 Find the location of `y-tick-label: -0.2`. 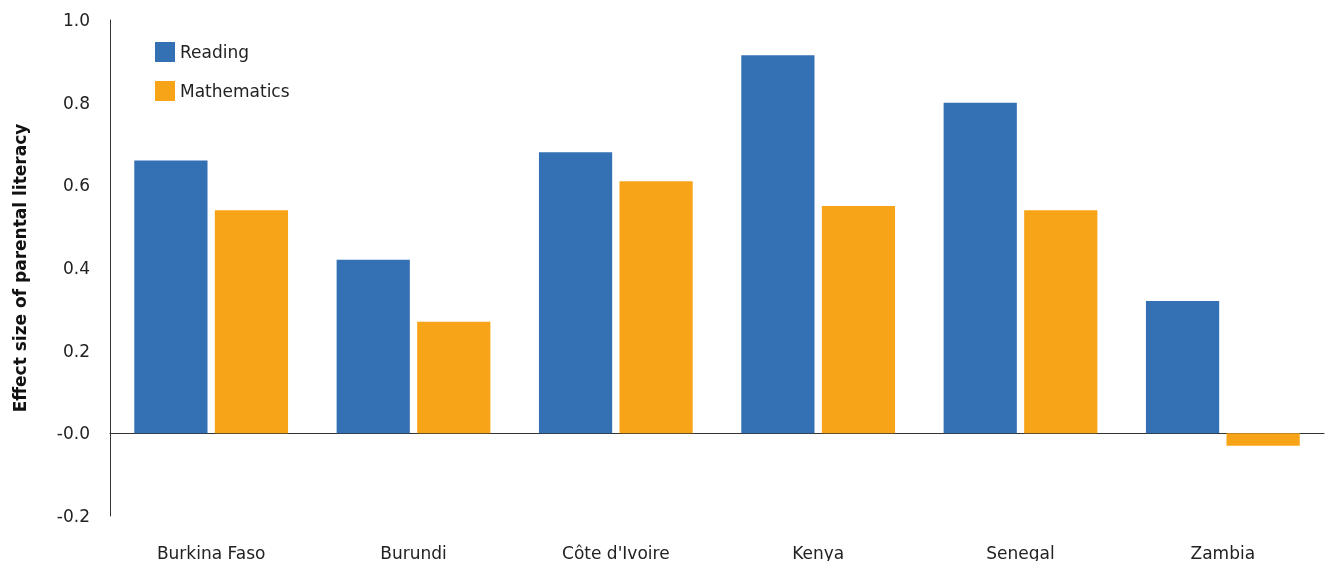

y-tick-label: -0.2 is located at coordinates (73, 516).